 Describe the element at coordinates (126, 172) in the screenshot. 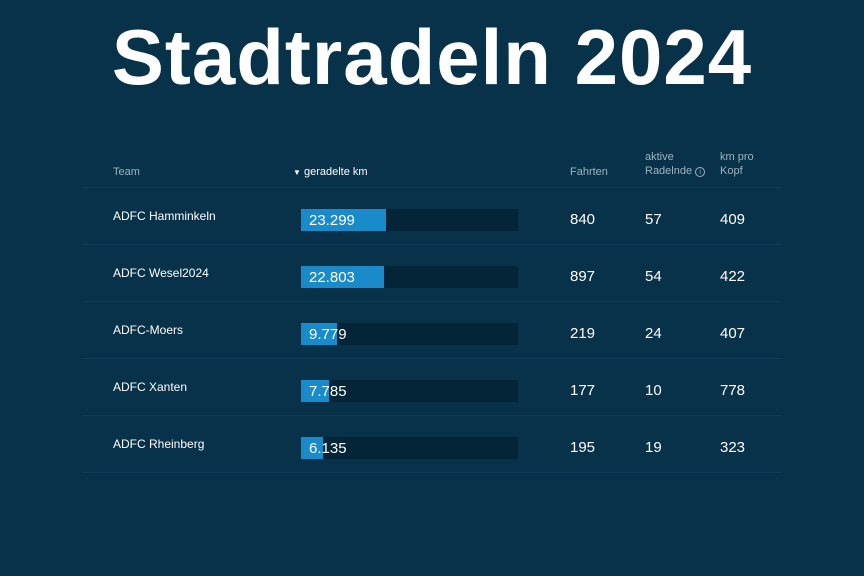

I see `header-team: Team` at that location.